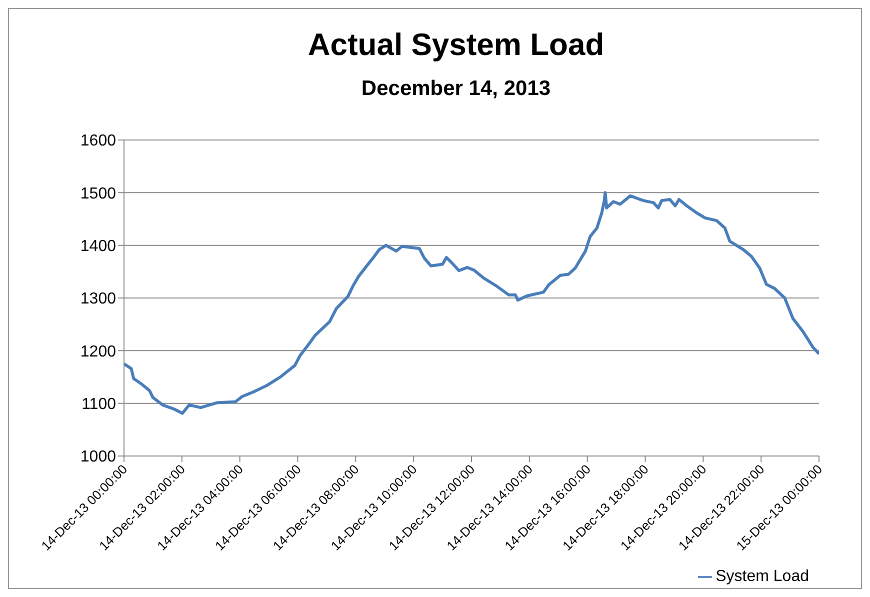  Describe the element at coordinates (98, 247) in the screenshot. I see `y-tick-label: 1400` at that location.